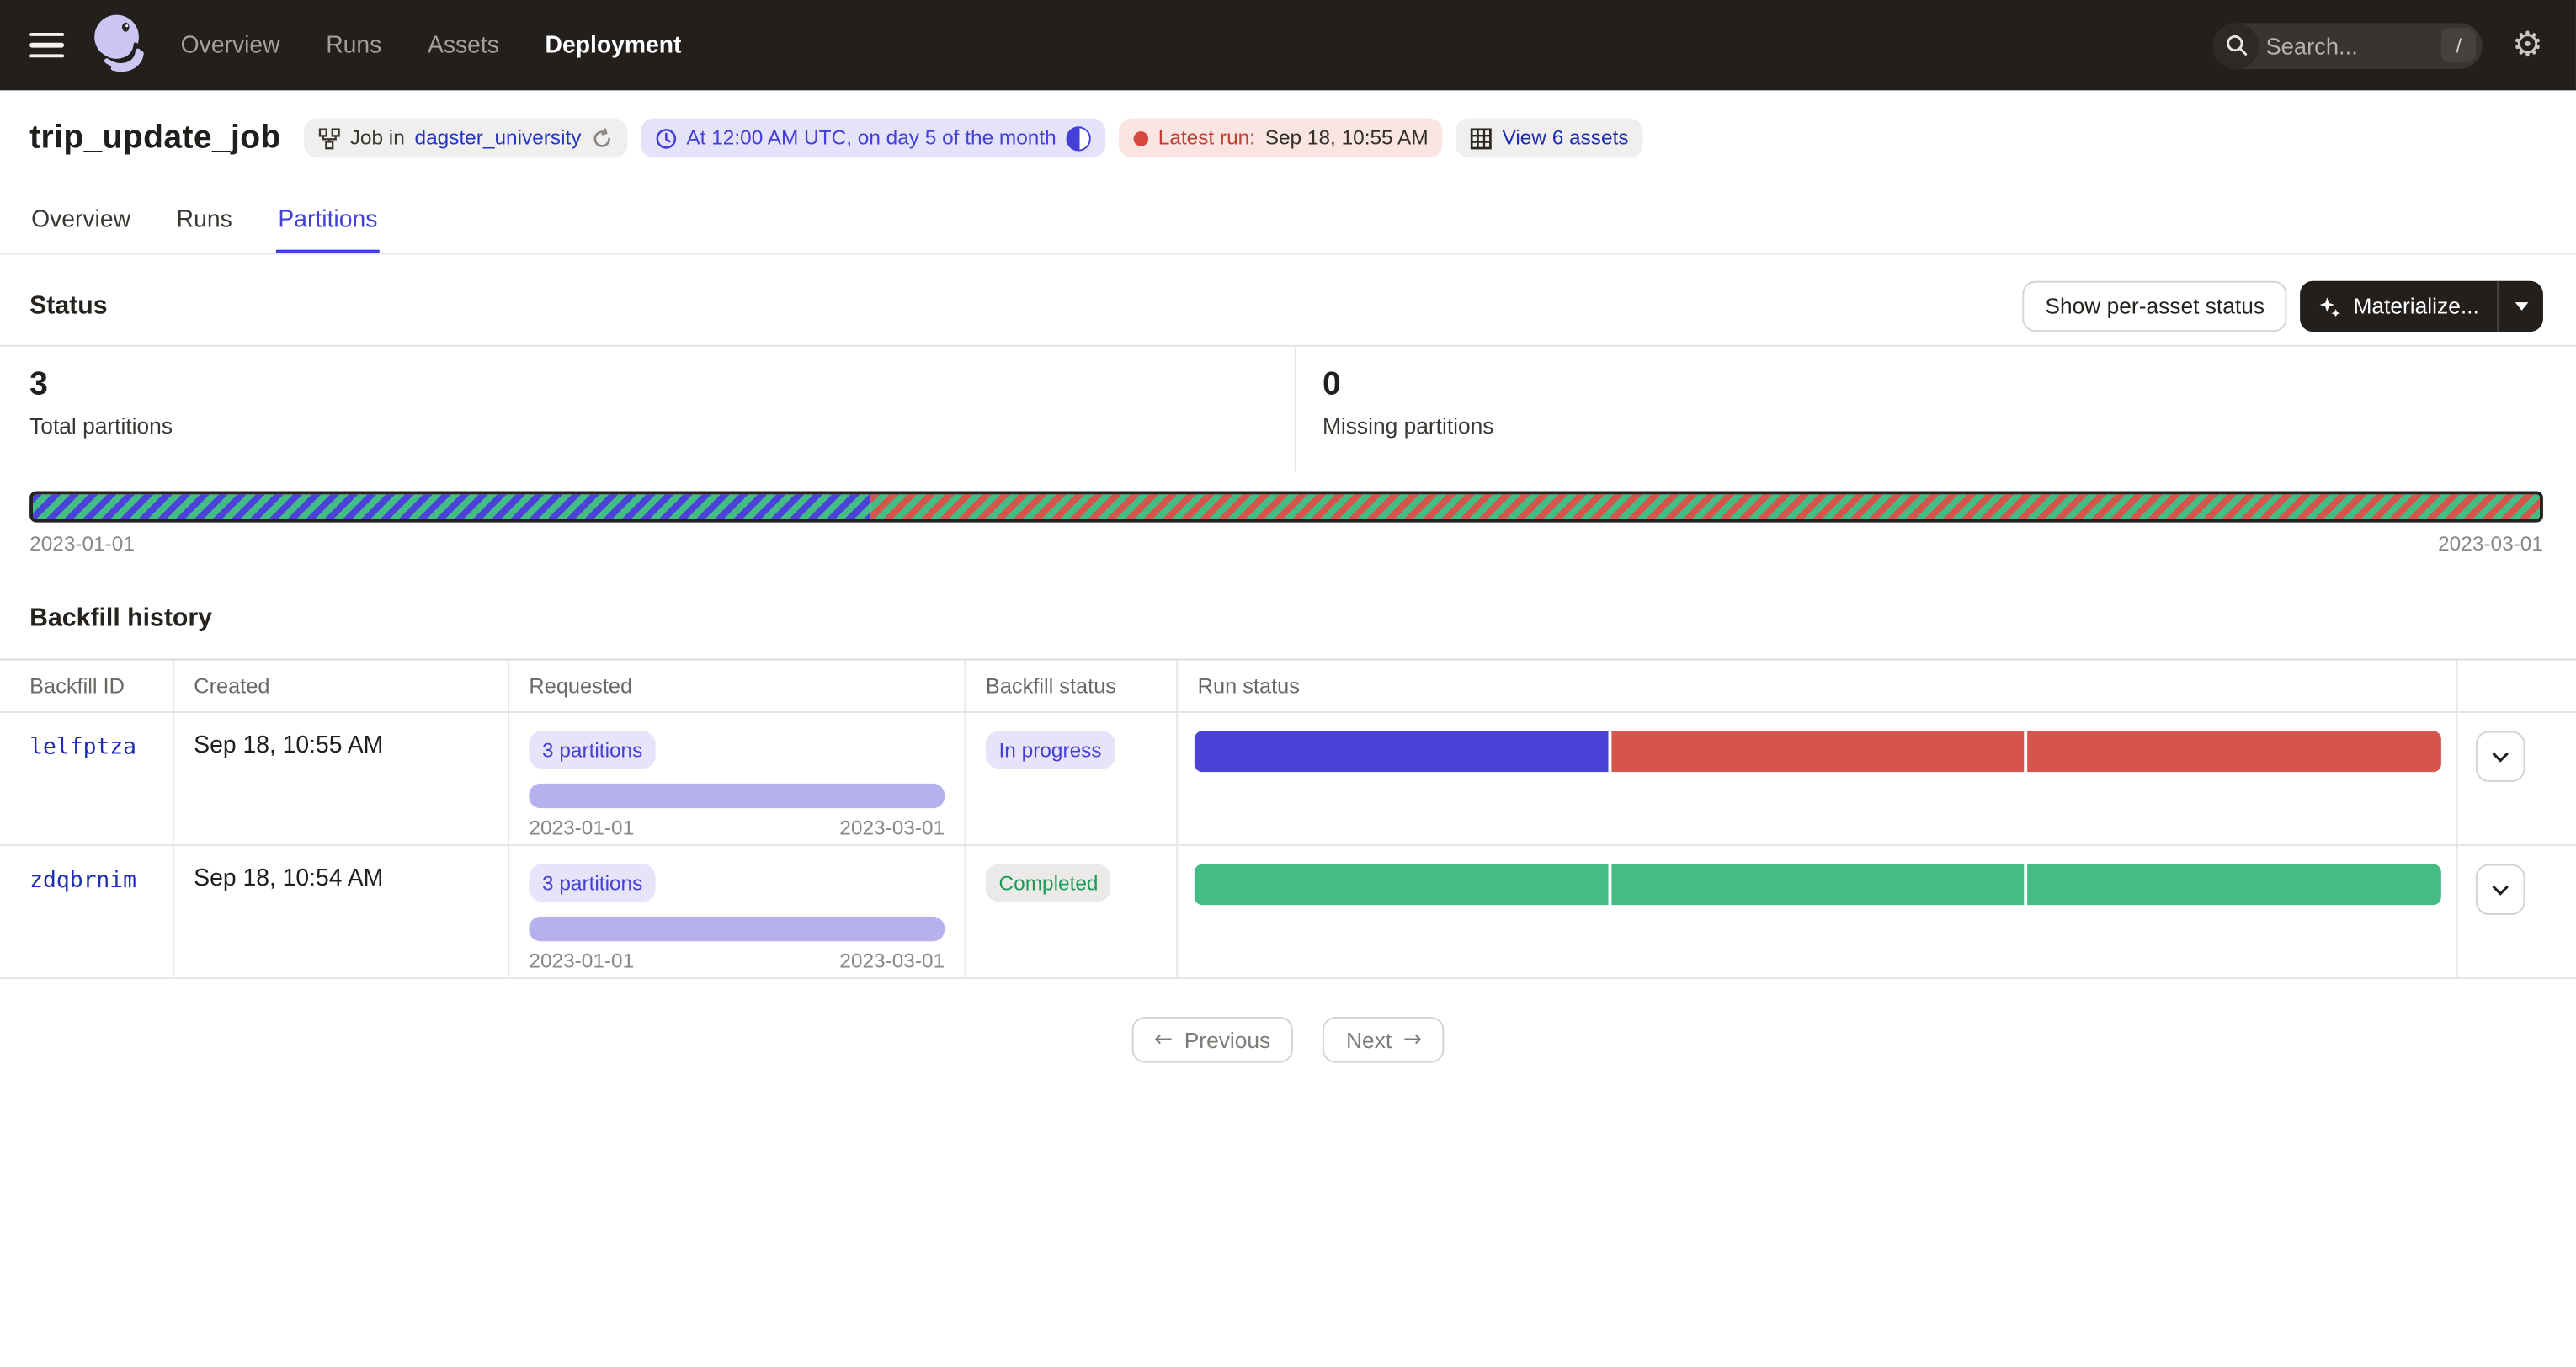  What do you see at coordinates (230, 45) in the screenshot?
I see `nav-link-overview: Overview` at bounding box center [230, 45].